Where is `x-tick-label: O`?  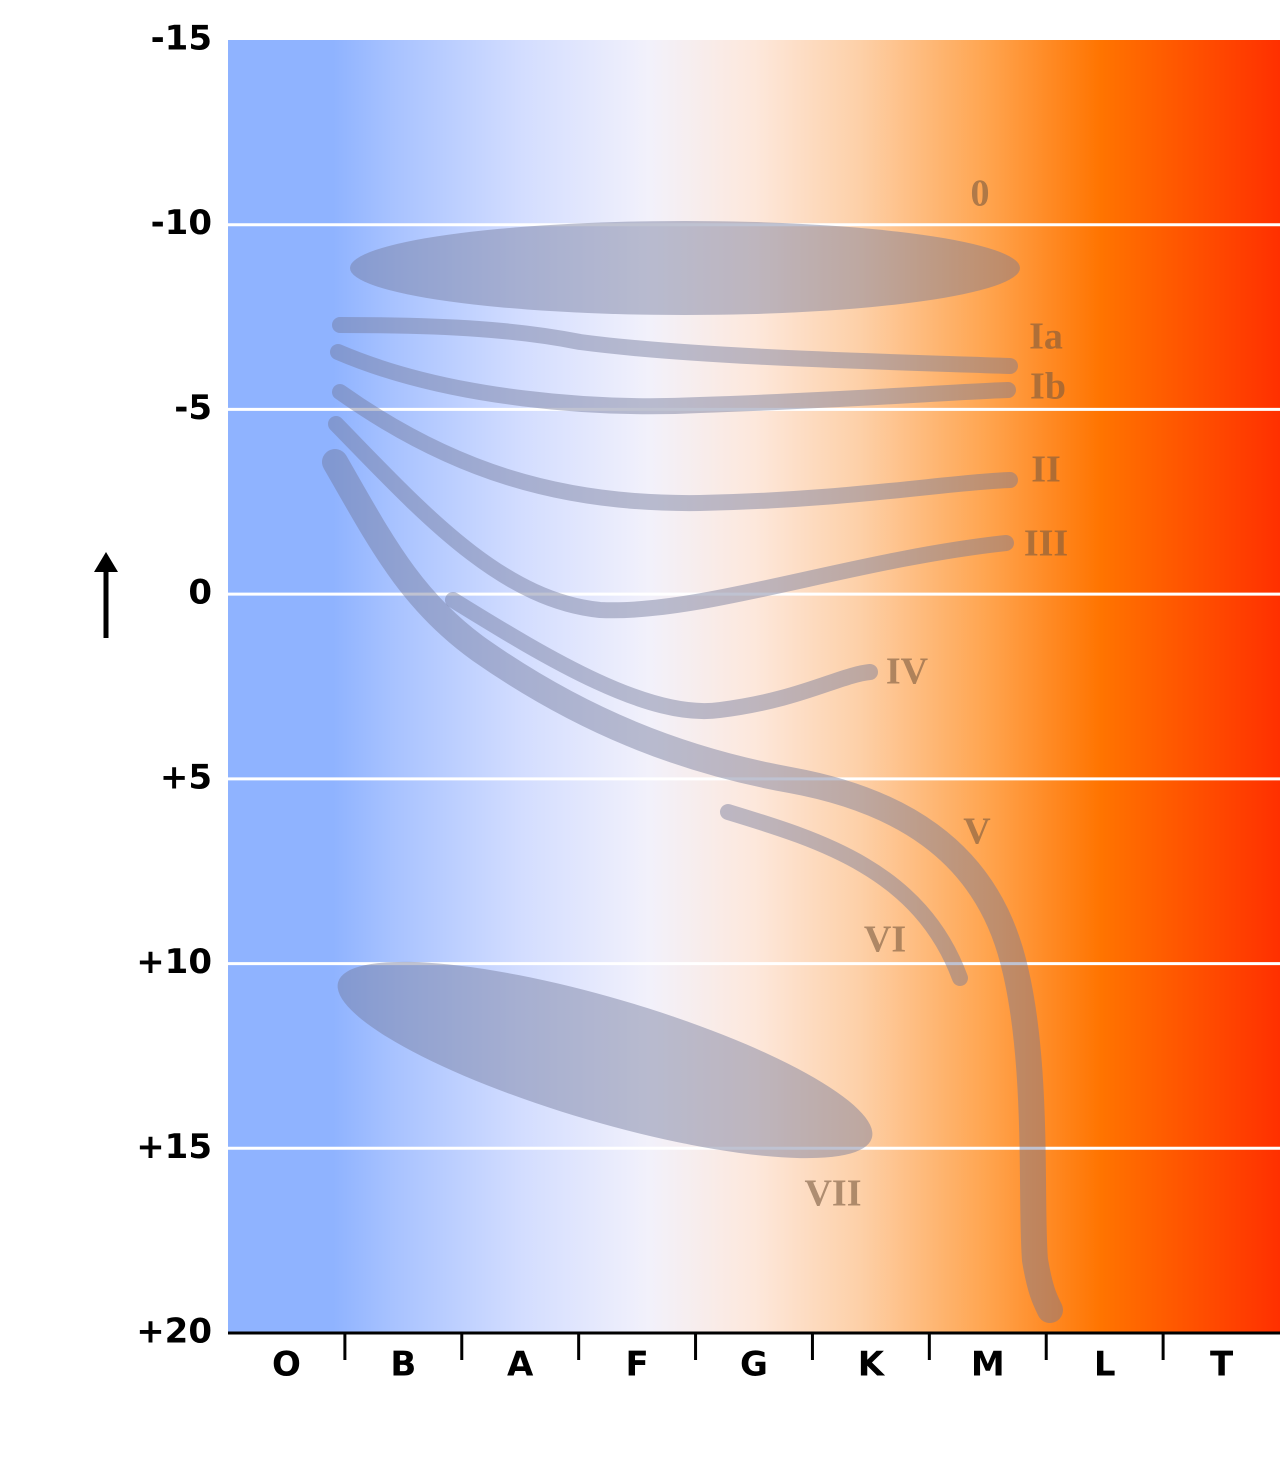 x-tick-label: O is located at coordinates (286, 1365).